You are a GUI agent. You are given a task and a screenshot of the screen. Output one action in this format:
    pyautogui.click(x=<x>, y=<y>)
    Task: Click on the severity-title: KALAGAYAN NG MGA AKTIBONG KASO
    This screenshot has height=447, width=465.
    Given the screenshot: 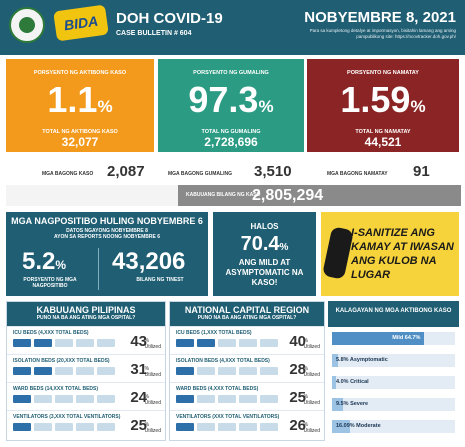 What is the action you would take?
    pyautogui.click(x=393, y=314)
    